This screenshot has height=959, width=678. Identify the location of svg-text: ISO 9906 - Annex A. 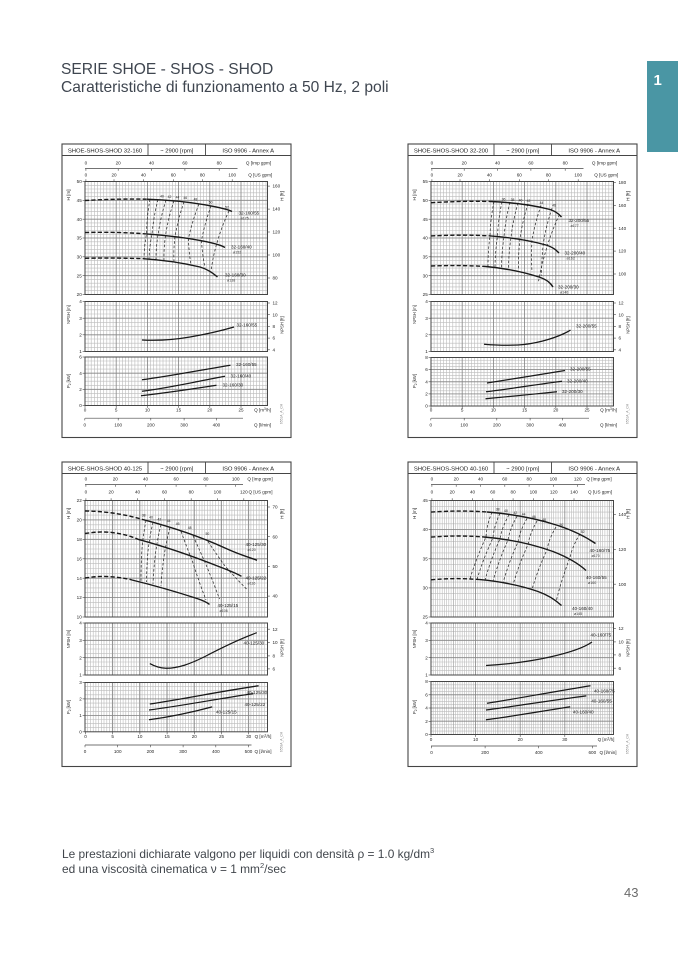
(594, 151).